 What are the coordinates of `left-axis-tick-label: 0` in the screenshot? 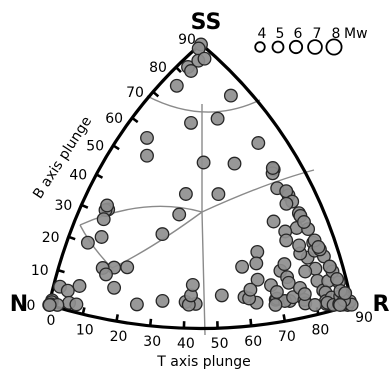 It's located at (31, 306).